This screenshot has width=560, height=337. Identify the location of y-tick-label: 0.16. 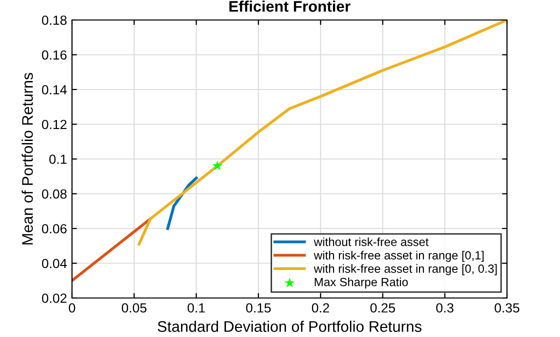
(54, 55).